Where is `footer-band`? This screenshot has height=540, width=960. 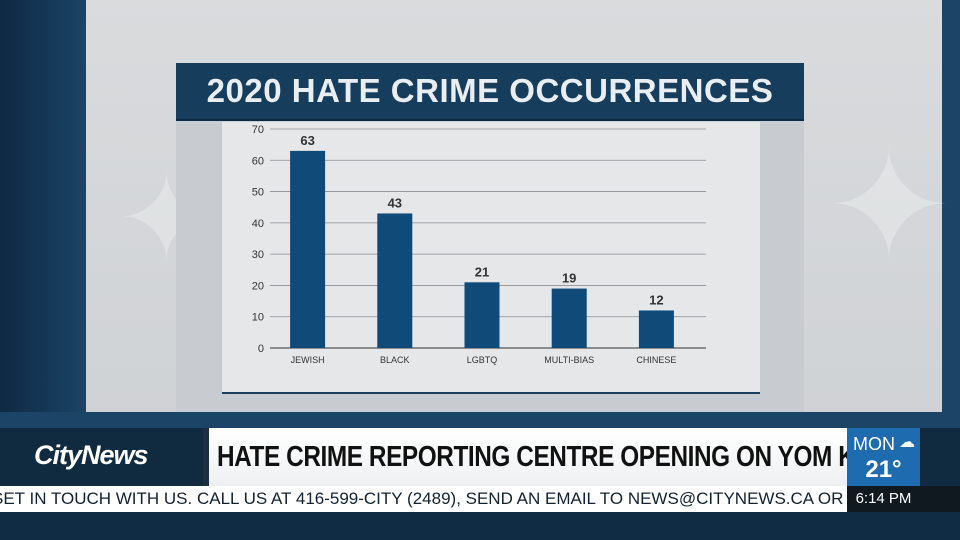
footer-band is located at coordinates (480, 526).